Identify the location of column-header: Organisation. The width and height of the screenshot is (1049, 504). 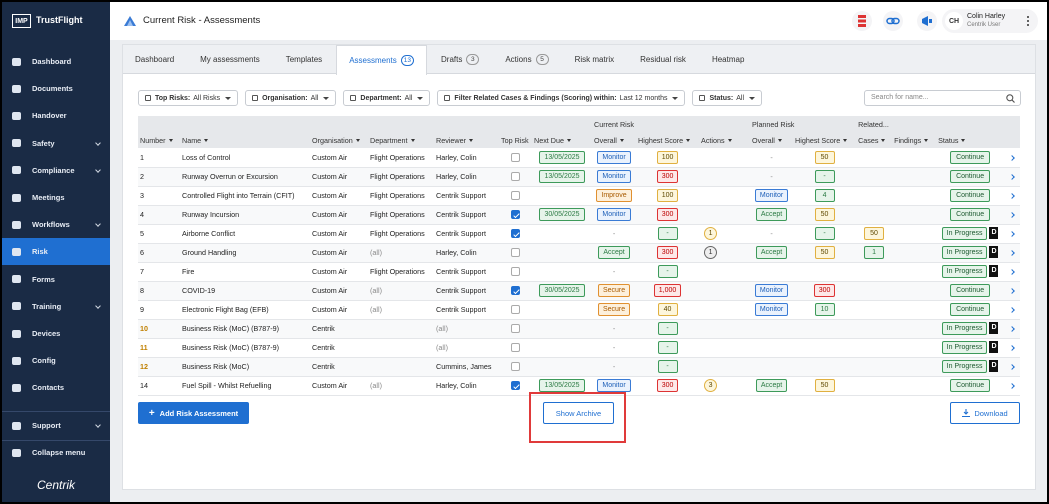
(339, 140).